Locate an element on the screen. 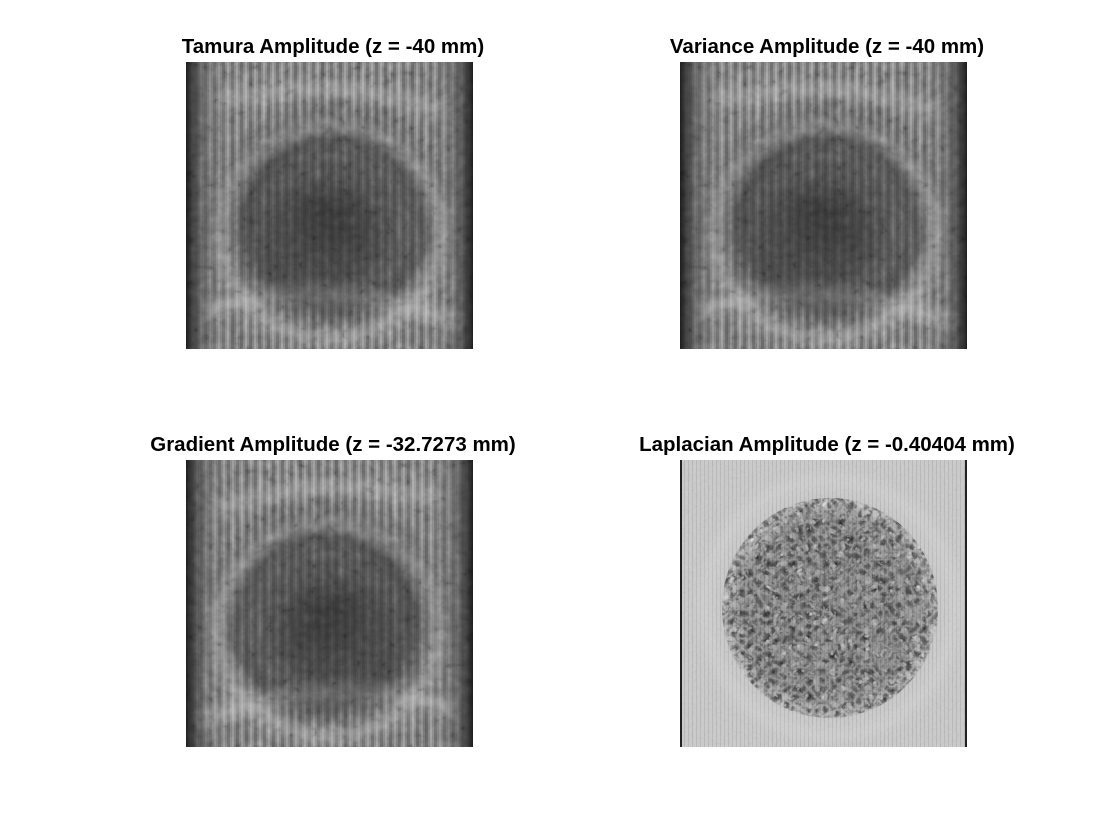 The height and width of the screenshot is (840, 1120). panel-title: Gradient Amplitude (z = -32.7273 mm) is located at coordinates (333, 444).